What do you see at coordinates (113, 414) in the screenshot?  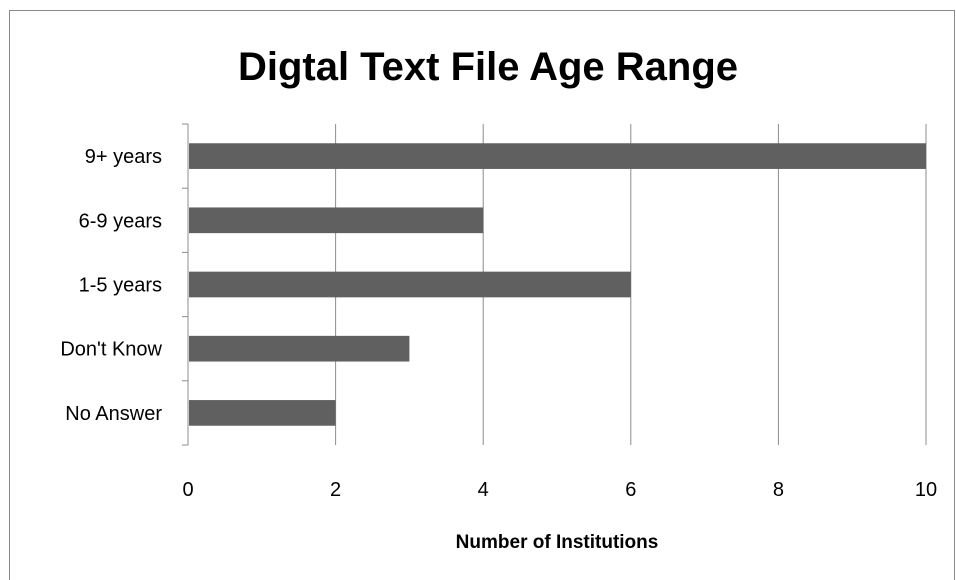 I see `y-tick-label-4: No Answer` at bounding box center [113, 414].